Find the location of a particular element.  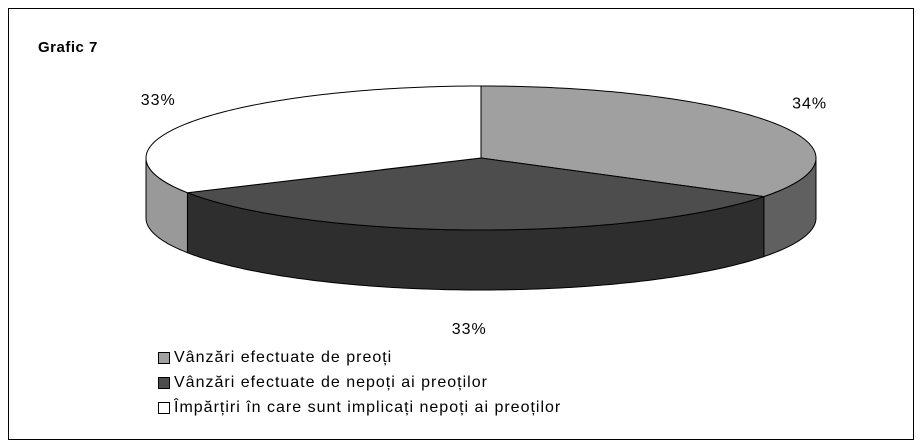

chart-title: Grafic 7 is located at coordinates (68, 47).